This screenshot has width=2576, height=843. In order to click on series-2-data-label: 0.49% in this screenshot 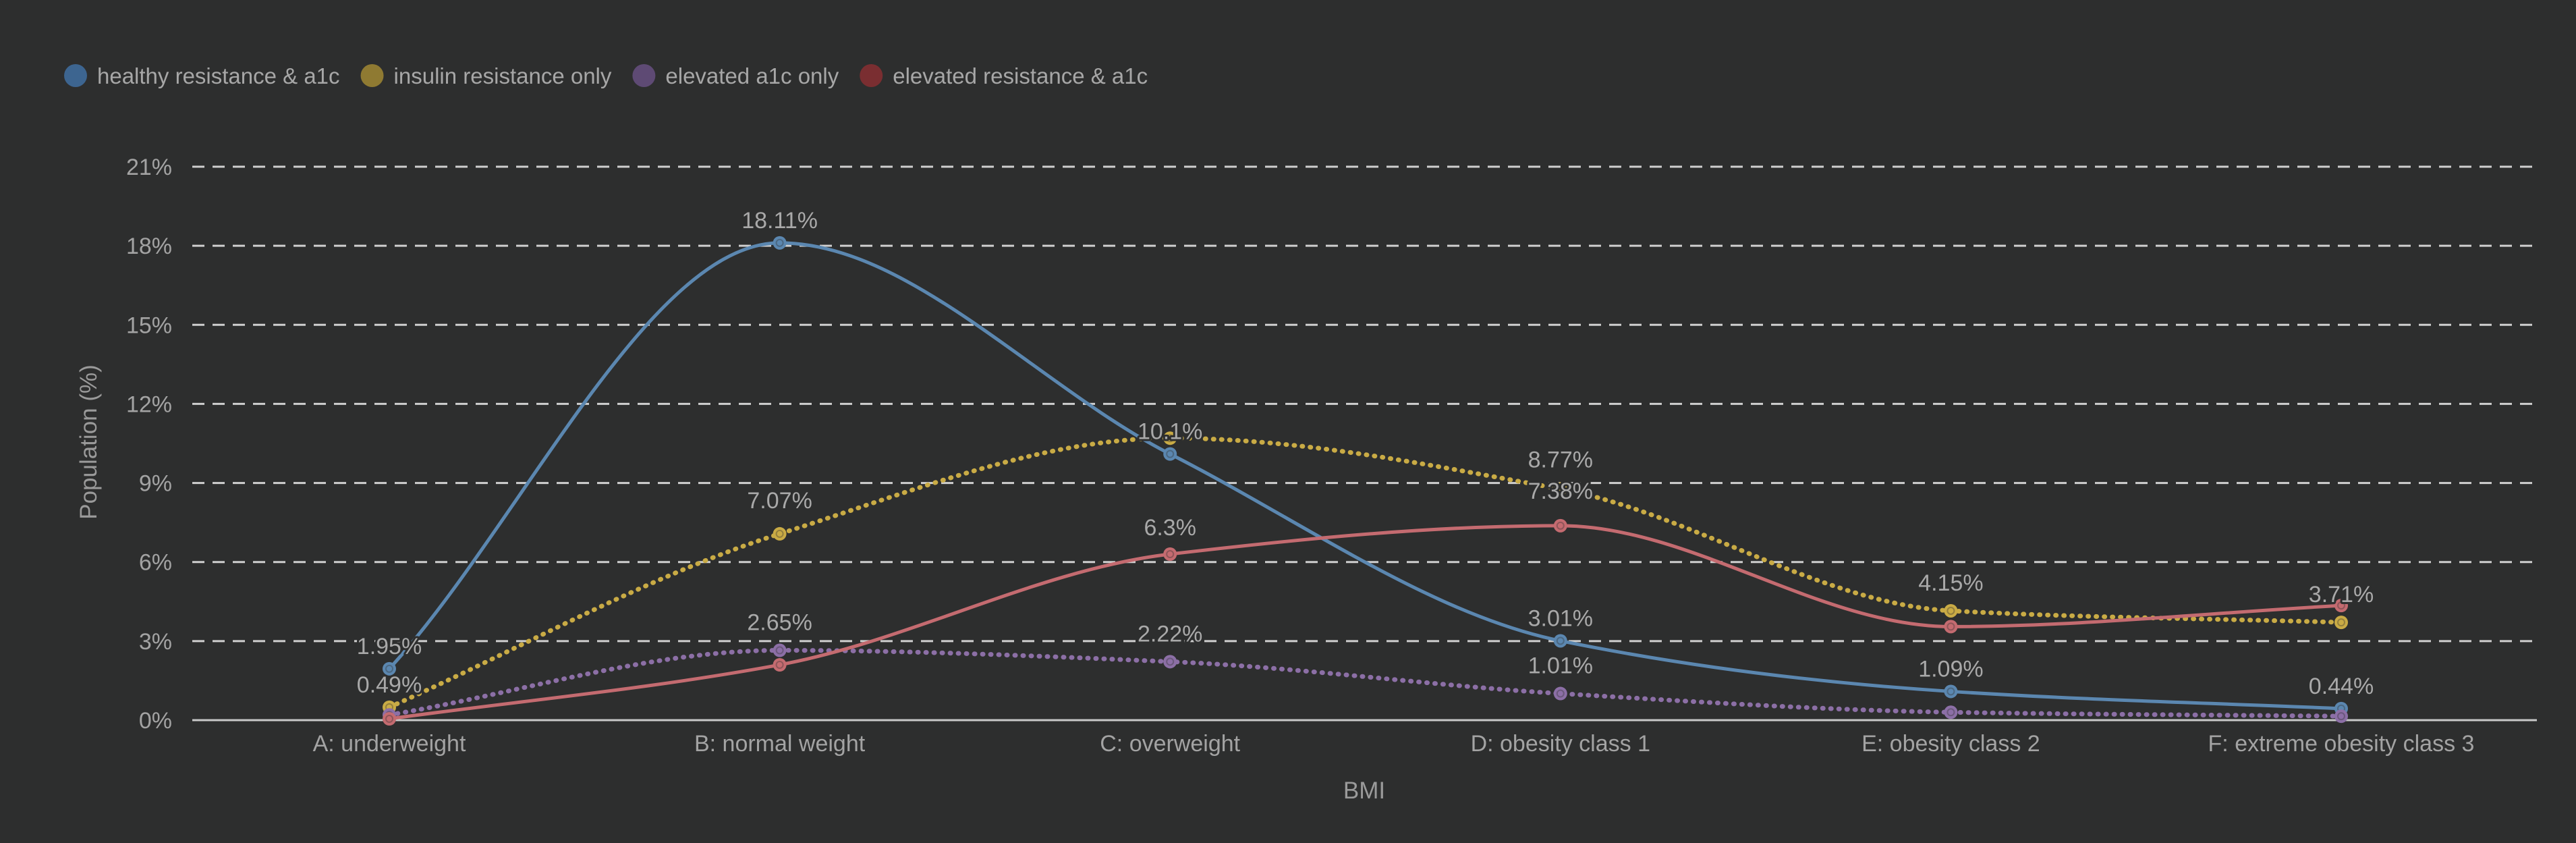, I will do `click(389, 685)`.